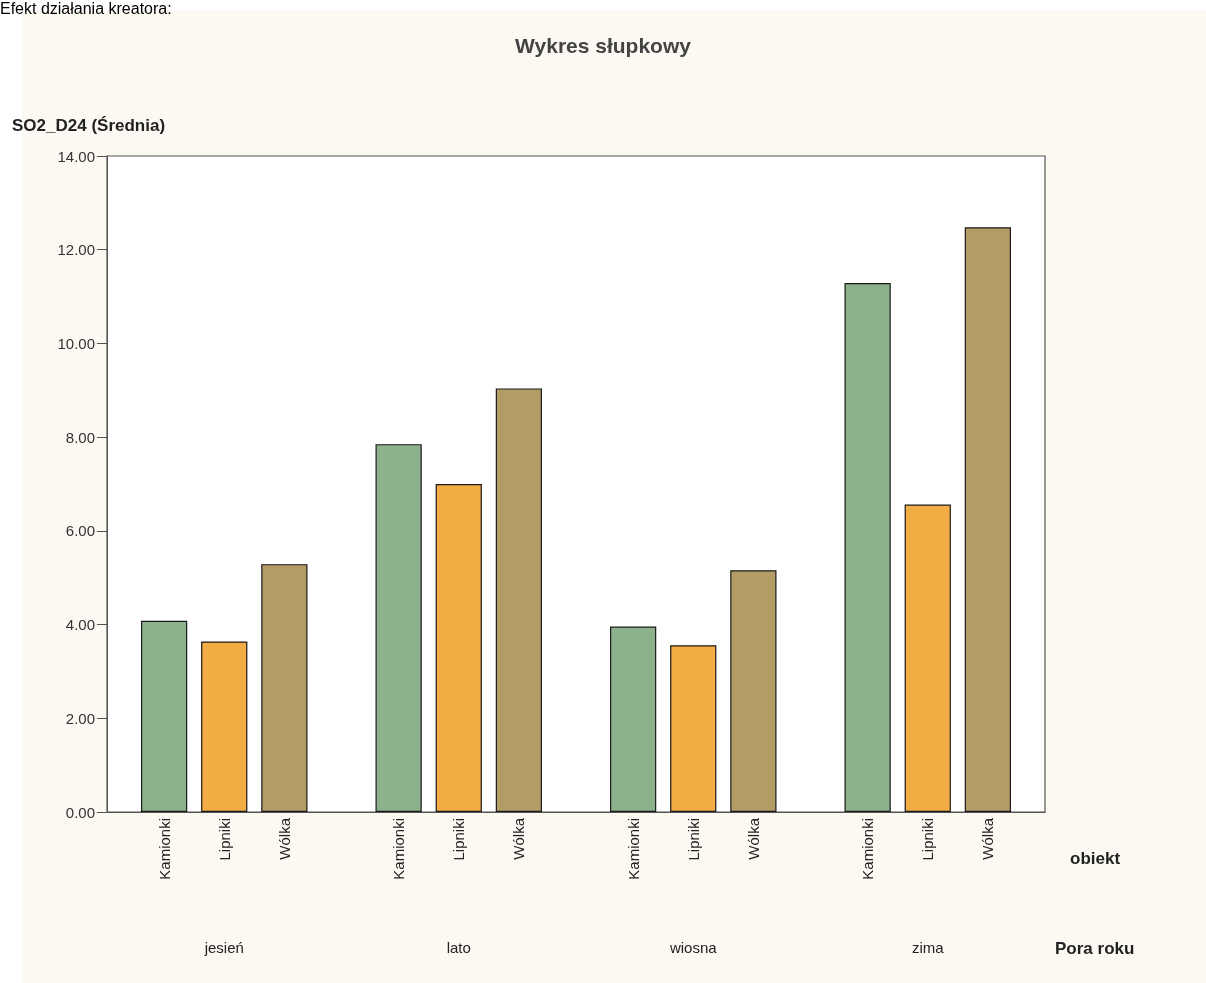 The width and height of the screenshot is (1206, 983). I want to click on y-tick-label: 4.00, so click(80, 625).